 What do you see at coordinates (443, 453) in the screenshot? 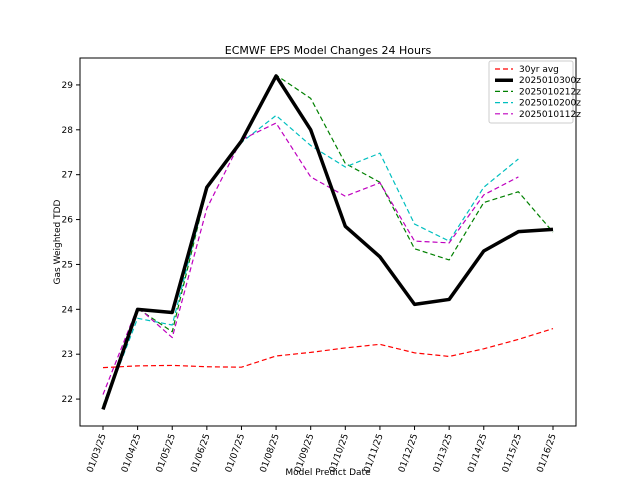
I see `x-tick-label: 01/13/25` at bounding box center [443, 453].